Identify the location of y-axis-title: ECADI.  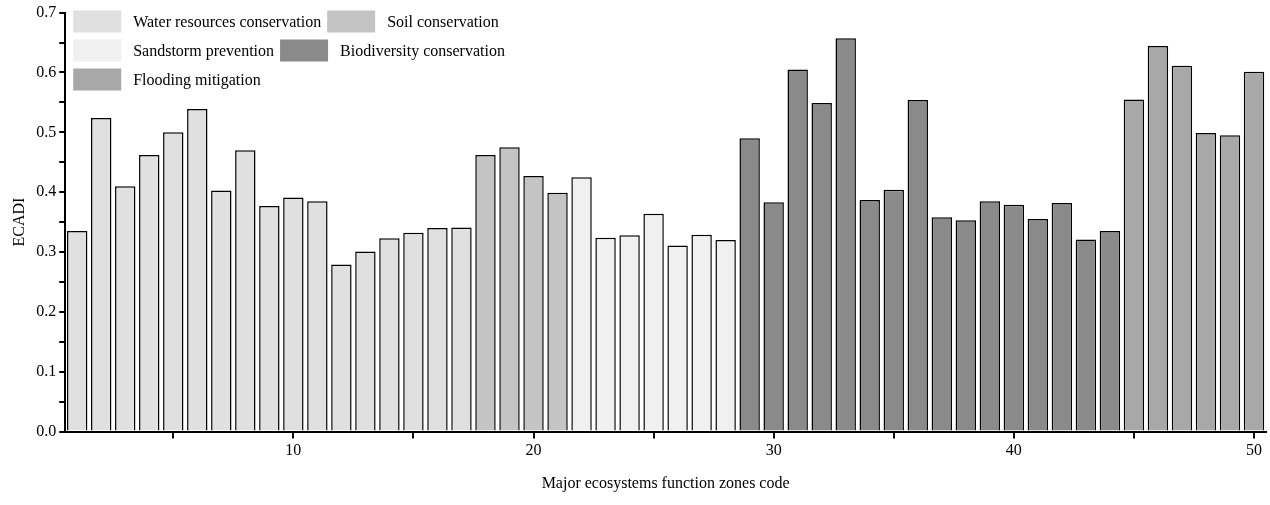
(18, 222).